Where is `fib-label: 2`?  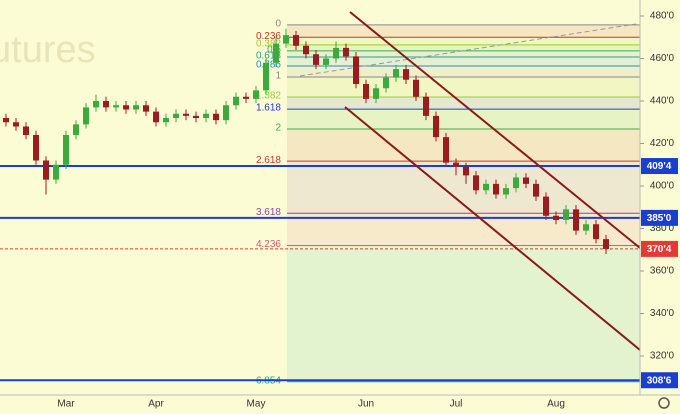
fib-label: 2 is located at coordinates (278, 128).